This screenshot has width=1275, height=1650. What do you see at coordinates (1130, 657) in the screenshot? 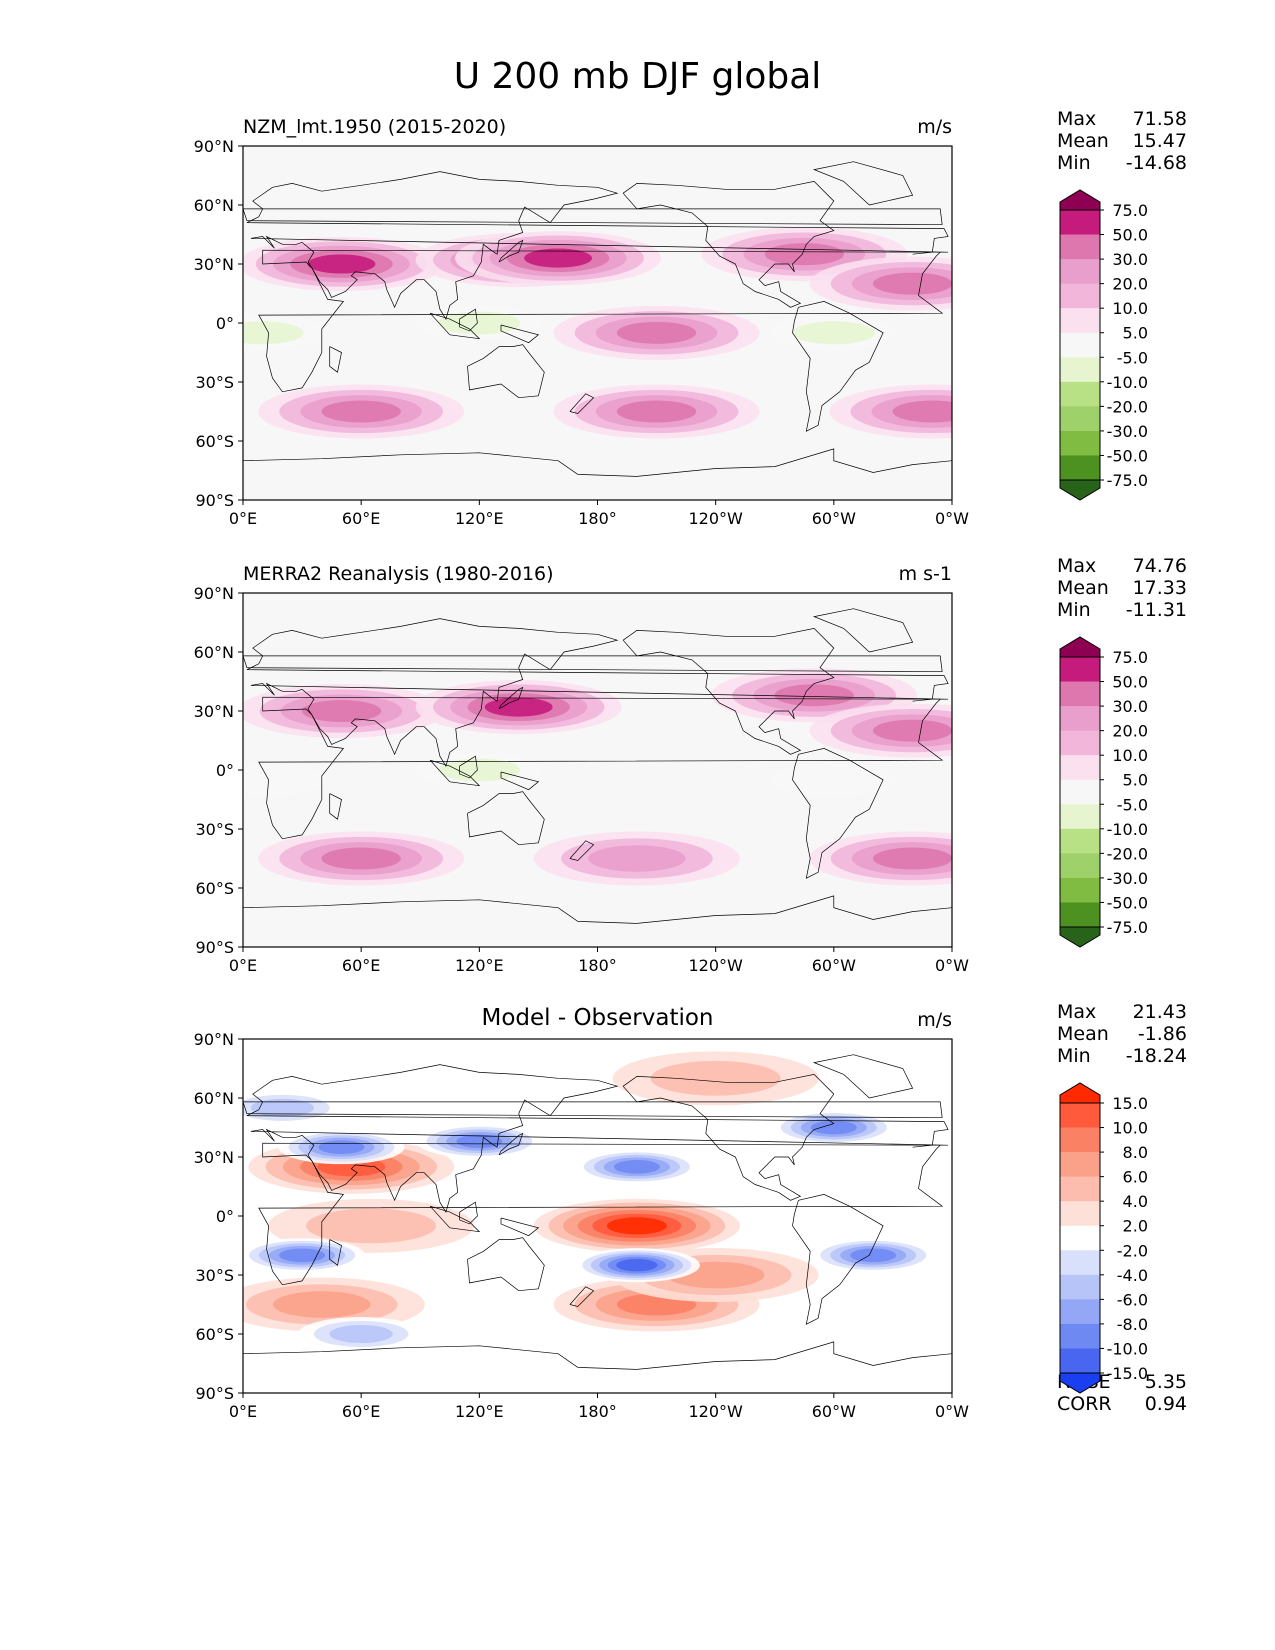
I see `colorbar-label: 75.0` at bounding box center [1130, 657].